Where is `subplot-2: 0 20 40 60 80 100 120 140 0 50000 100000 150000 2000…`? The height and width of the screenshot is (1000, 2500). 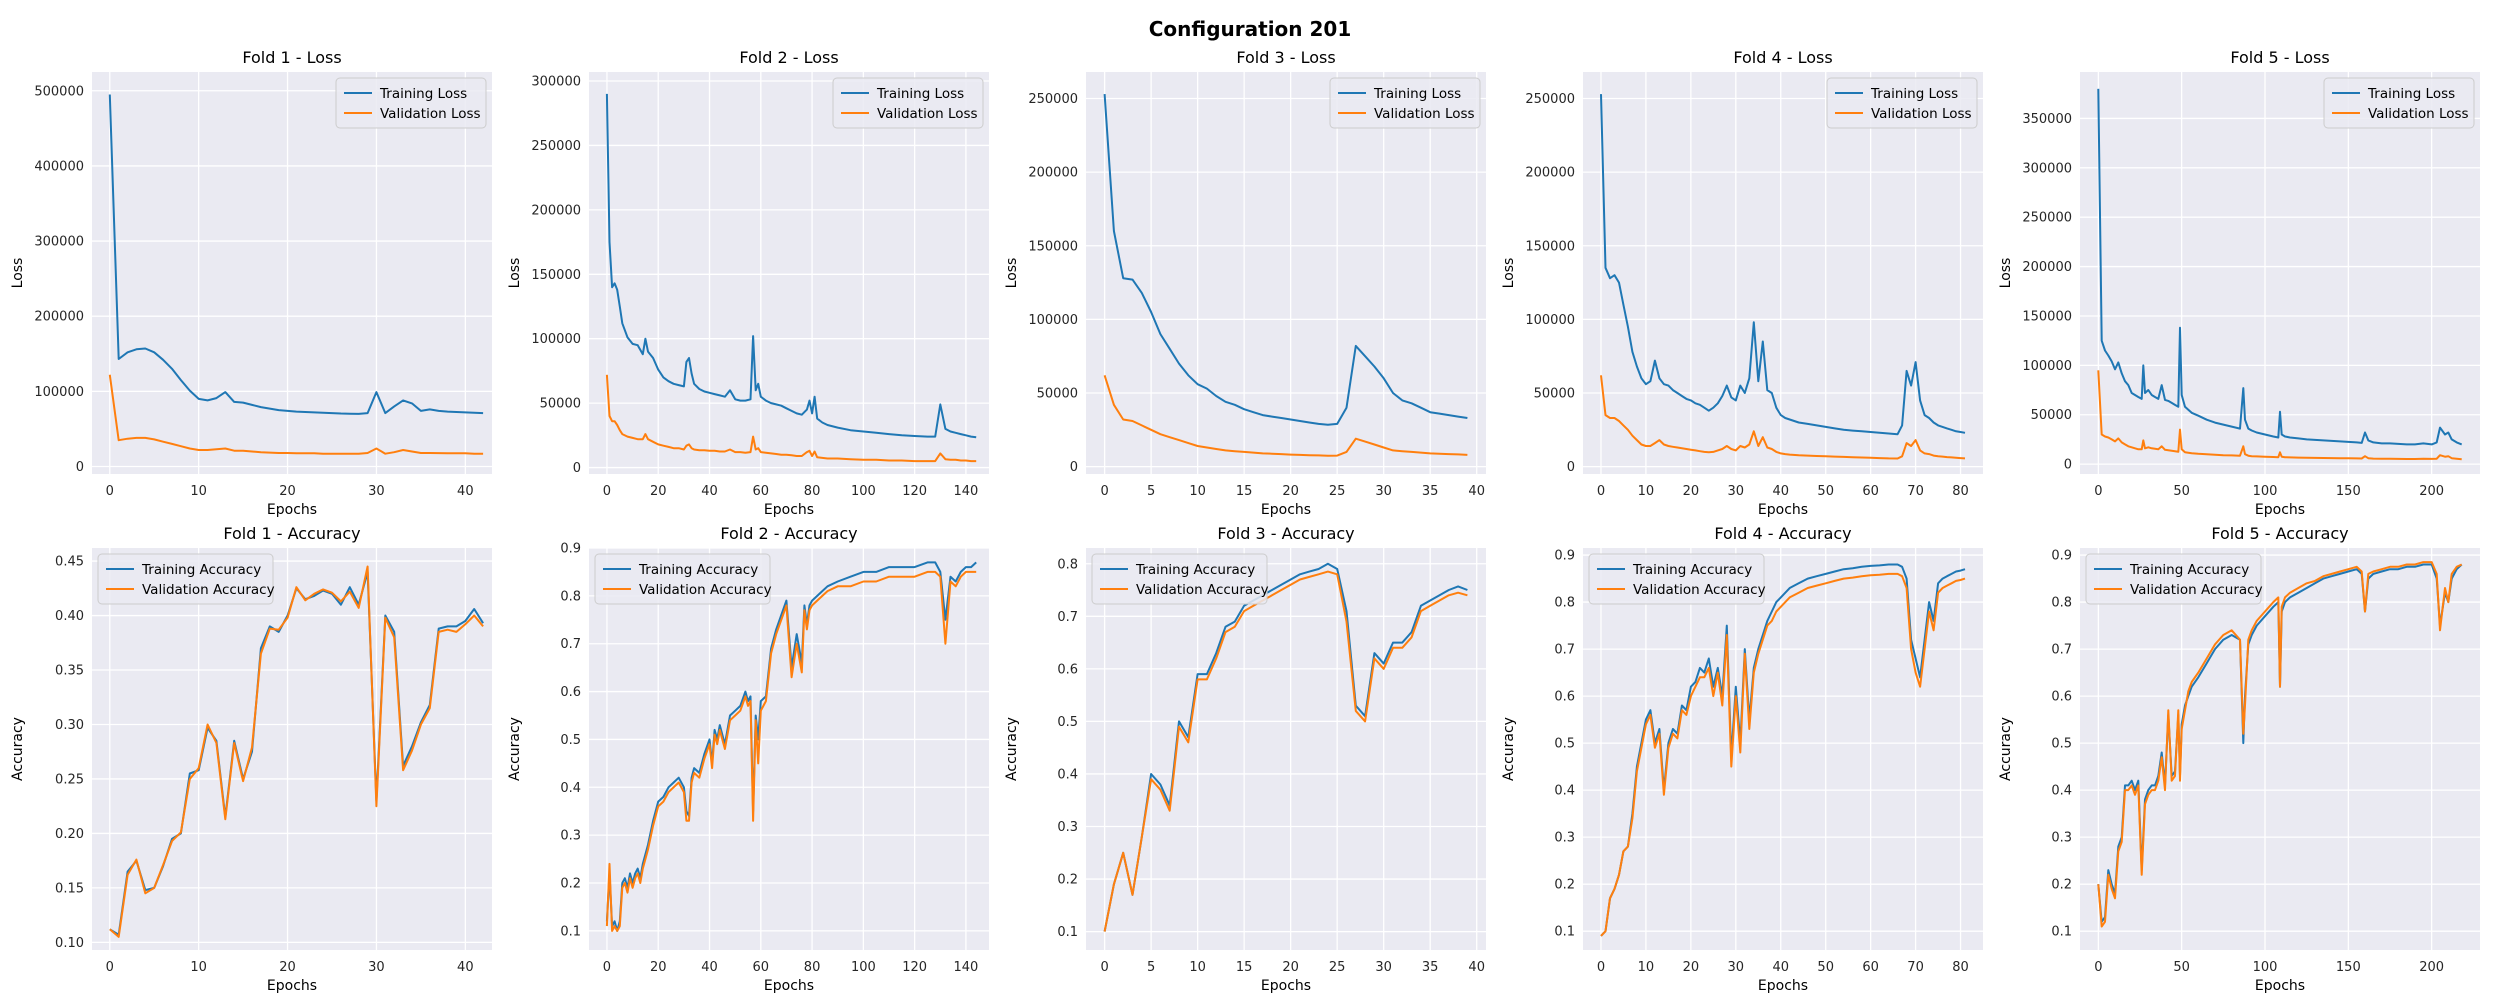
subplot-2: 0 20 40 60 80 100 120 140 0 50000 100000 150000 2000… is located at coordinates (748, 283).